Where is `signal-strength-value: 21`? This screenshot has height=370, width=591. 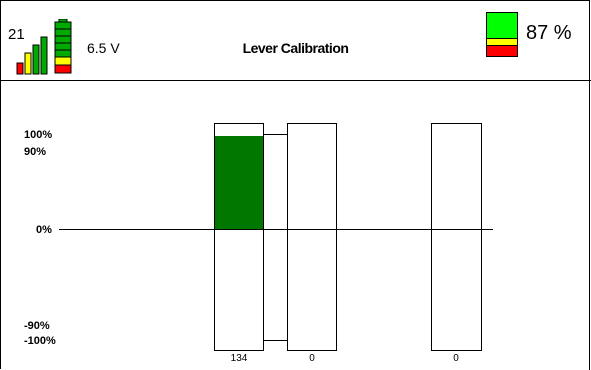
signal-strength-value: 21 is located at coordinates (16, 34).